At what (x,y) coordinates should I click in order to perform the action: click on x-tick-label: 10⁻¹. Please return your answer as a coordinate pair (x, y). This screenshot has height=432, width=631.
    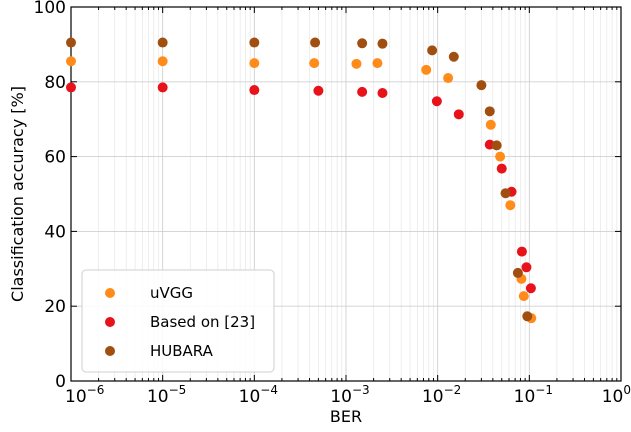
    Looking at the image, I should click on (533, 395).